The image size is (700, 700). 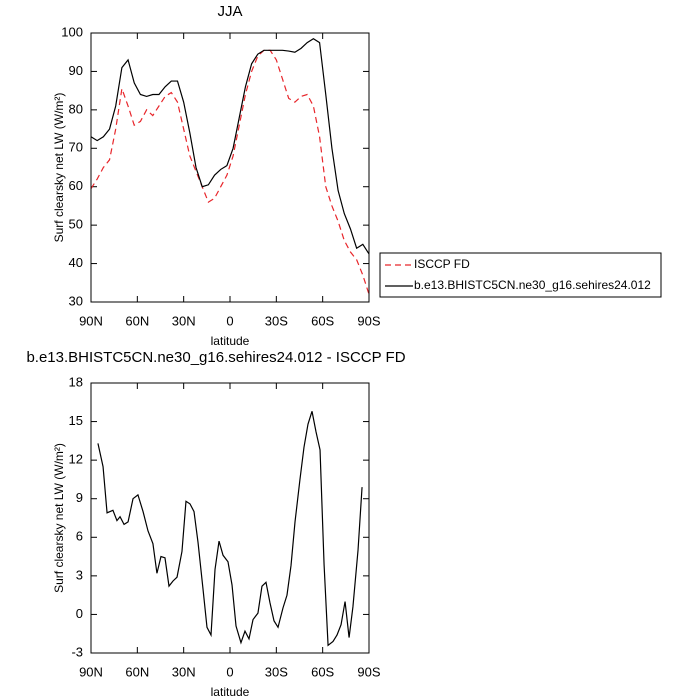 I want to click on y-tick-label: 6, so click(x=79, y=536).